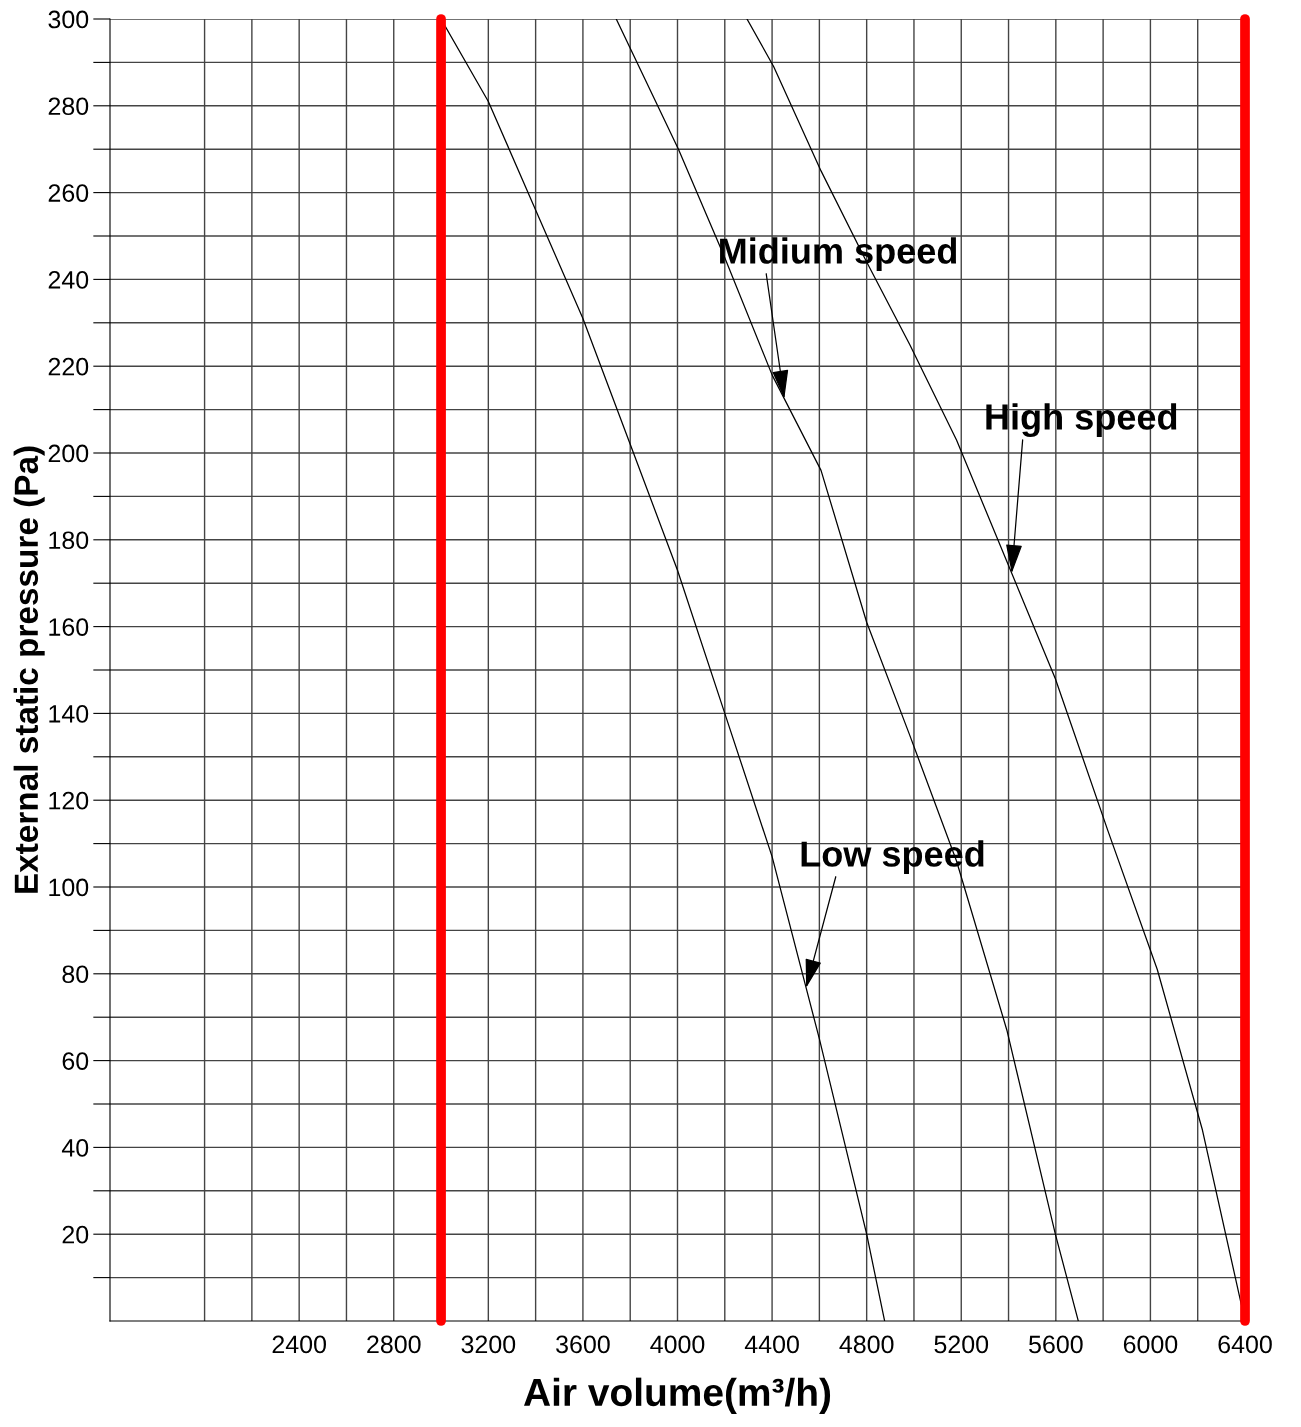  Describe the element at coordinates (677, 1344) in the screenshot. I see `x-tick-label: 4000` at that location.